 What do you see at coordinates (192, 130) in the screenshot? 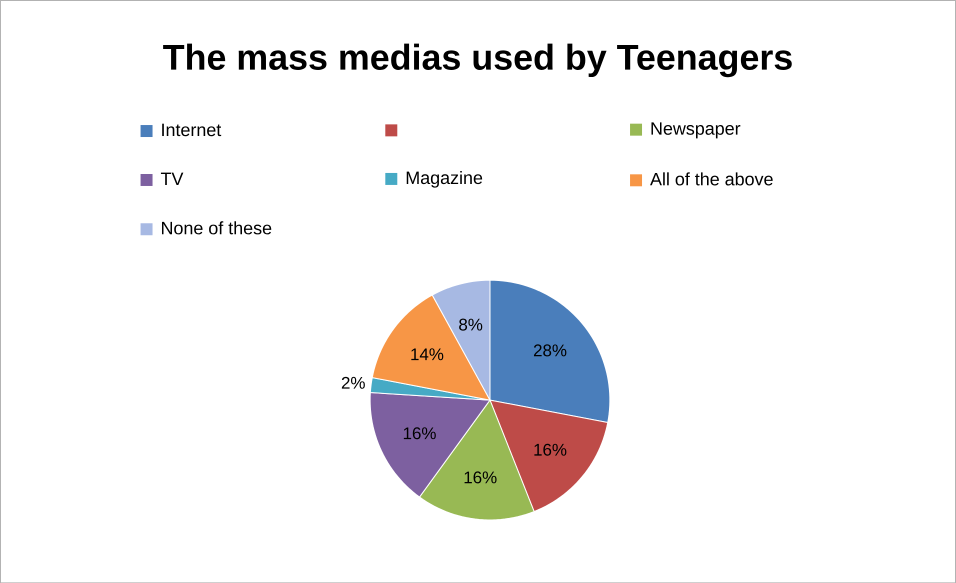
I see `legend-label: Internet` at bounding box center [192, 130].